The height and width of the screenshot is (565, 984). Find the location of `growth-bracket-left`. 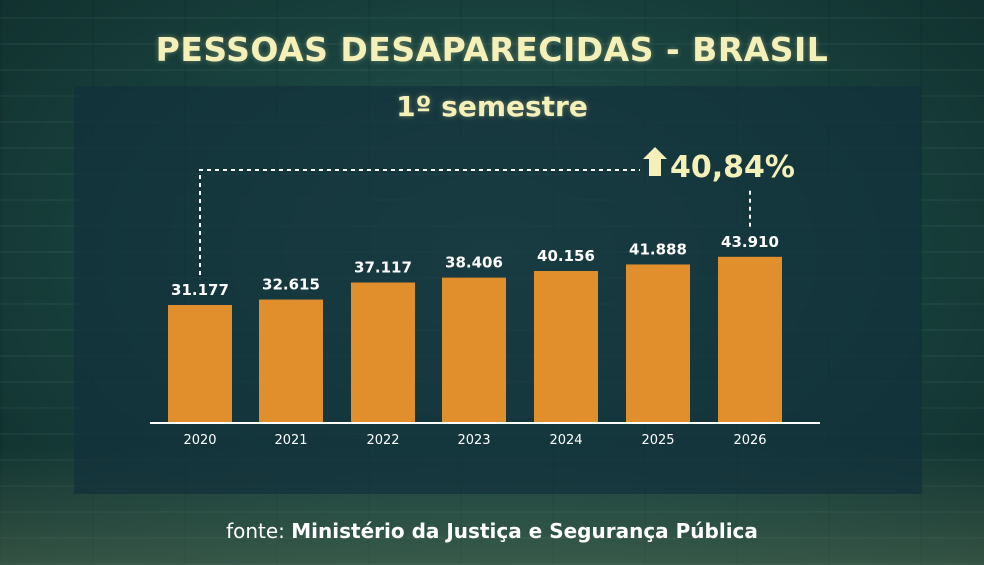

growth-bracket-left is located at coordinates (419, 222).